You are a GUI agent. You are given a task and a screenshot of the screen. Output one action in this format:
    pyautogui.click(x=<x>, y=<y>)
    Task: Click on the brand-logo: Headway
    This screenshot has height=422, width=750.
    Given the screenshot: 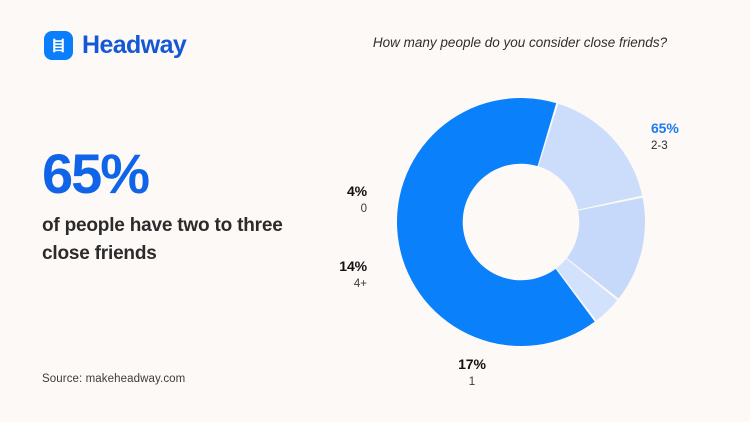 What is the action you would take?
    pyautogui.click(x=115, y=45)
    